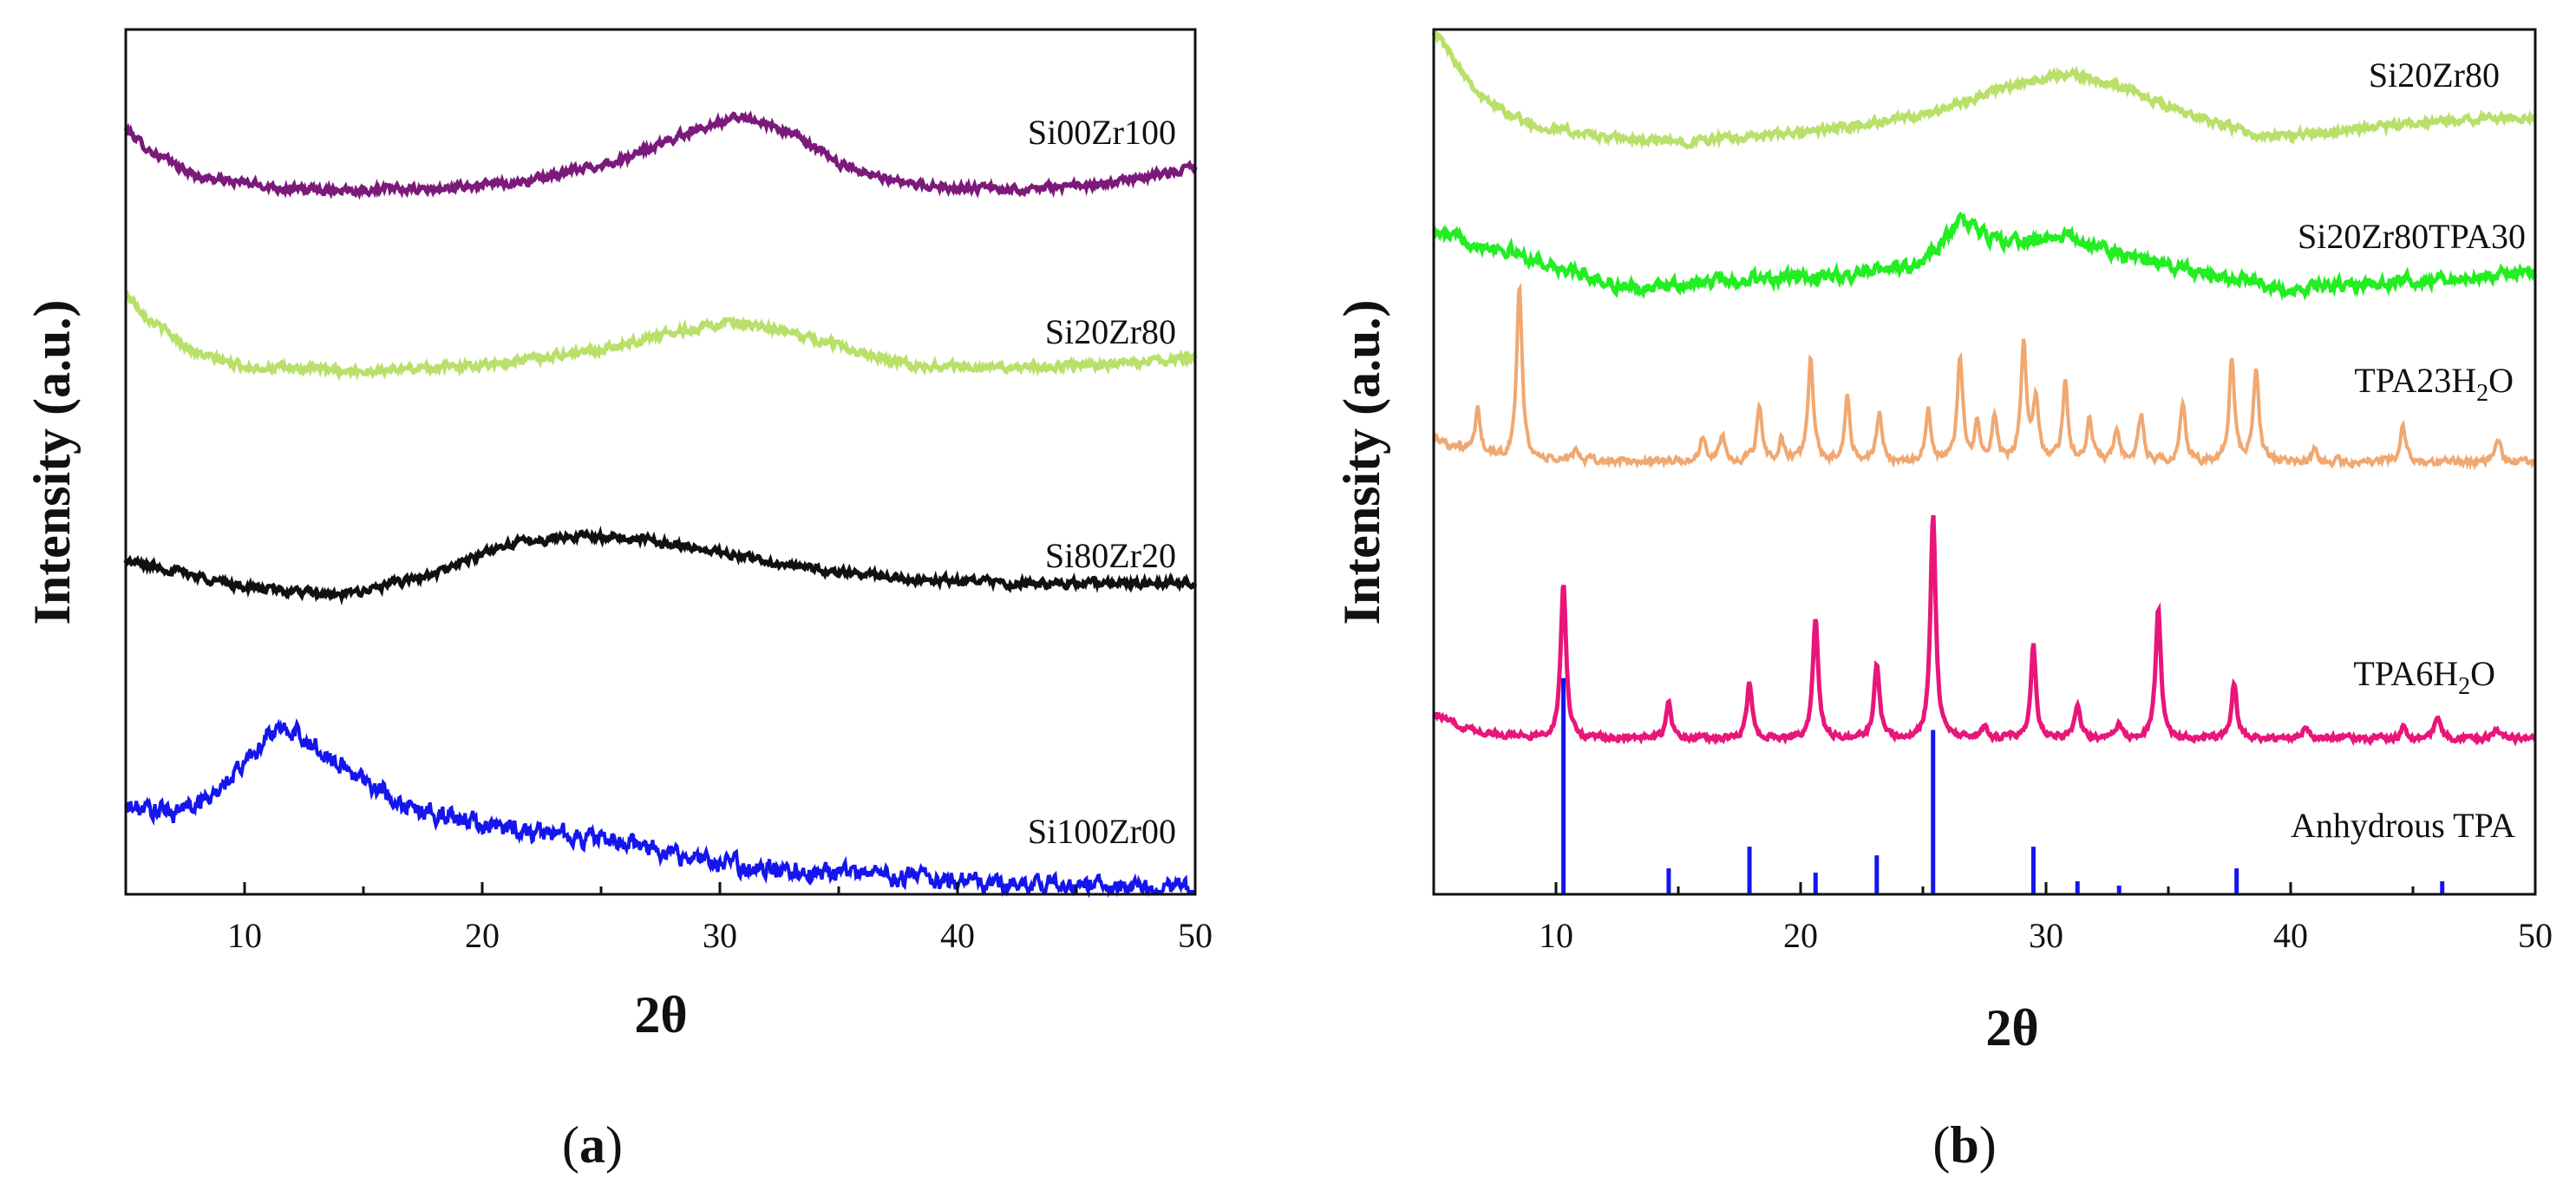  I want to click on panel-a-x-tick-label: 40, so click(957, 935).